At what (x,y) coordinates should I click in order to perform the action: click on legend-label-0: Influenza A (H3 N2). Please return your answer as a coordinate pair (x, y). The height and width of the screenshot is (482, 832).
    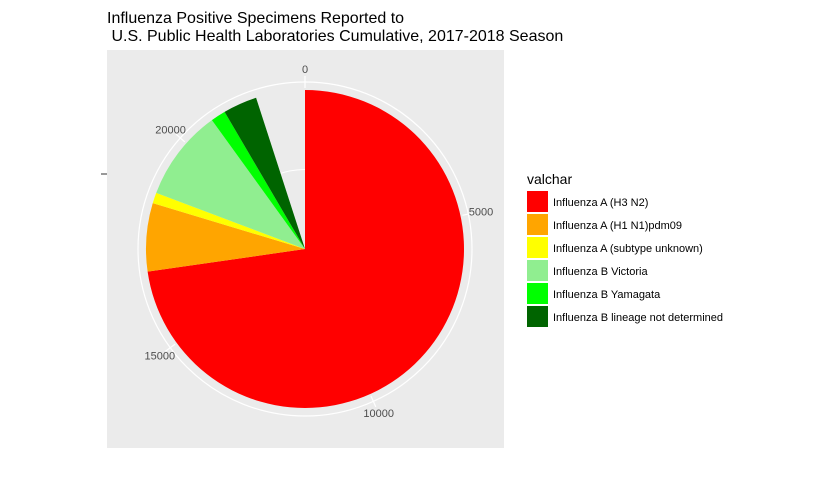
    Looking at the image, I should click on (600, 203).